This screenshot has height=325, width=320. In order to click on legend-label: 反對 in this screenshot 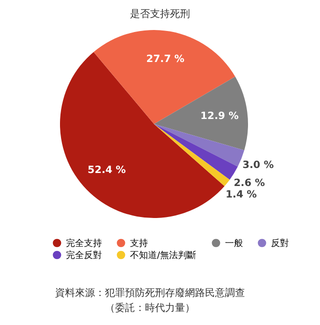, I will do `click(280, 243)`.